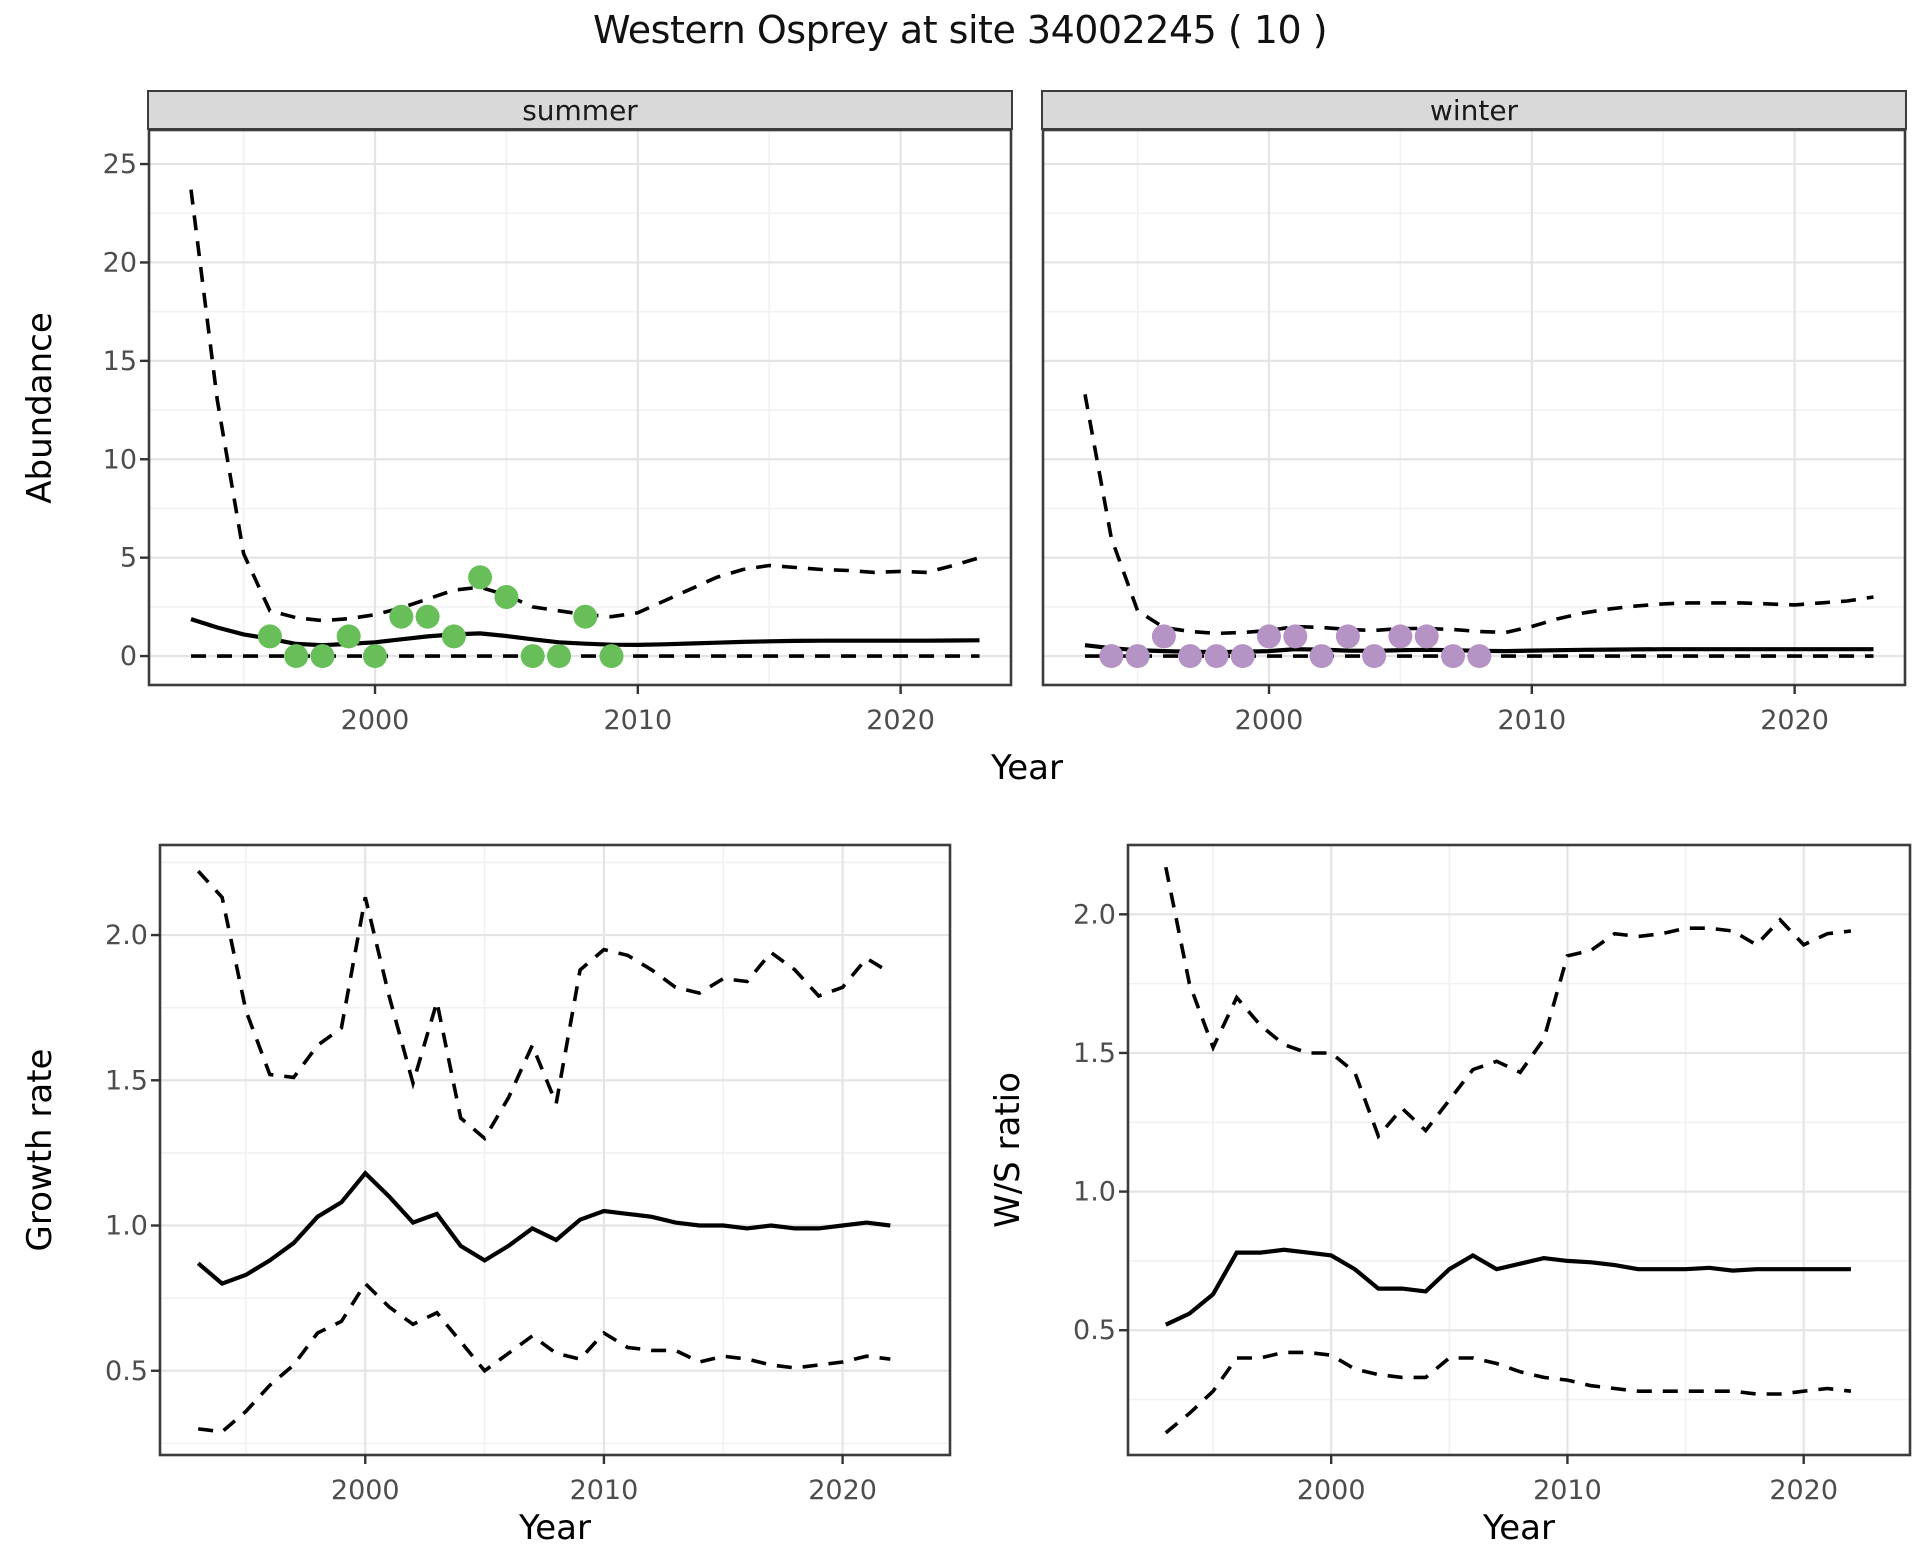 The image size is (1920, 1560). I want to click on facet-strip-summer: summer, so click(580, 110).